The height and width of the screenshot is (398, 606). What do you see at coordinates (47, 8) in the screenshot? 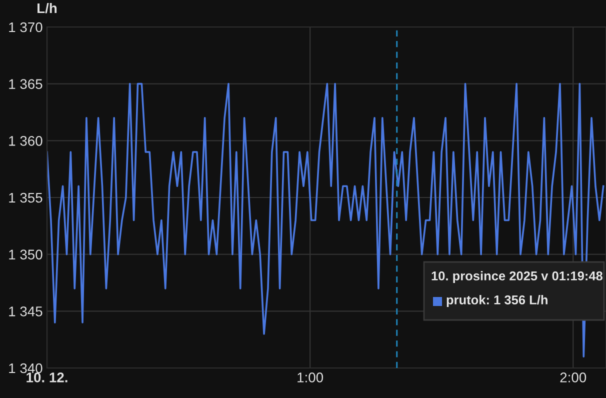
I see `y-axis-title: L/h` at bounding box center [47, 8].